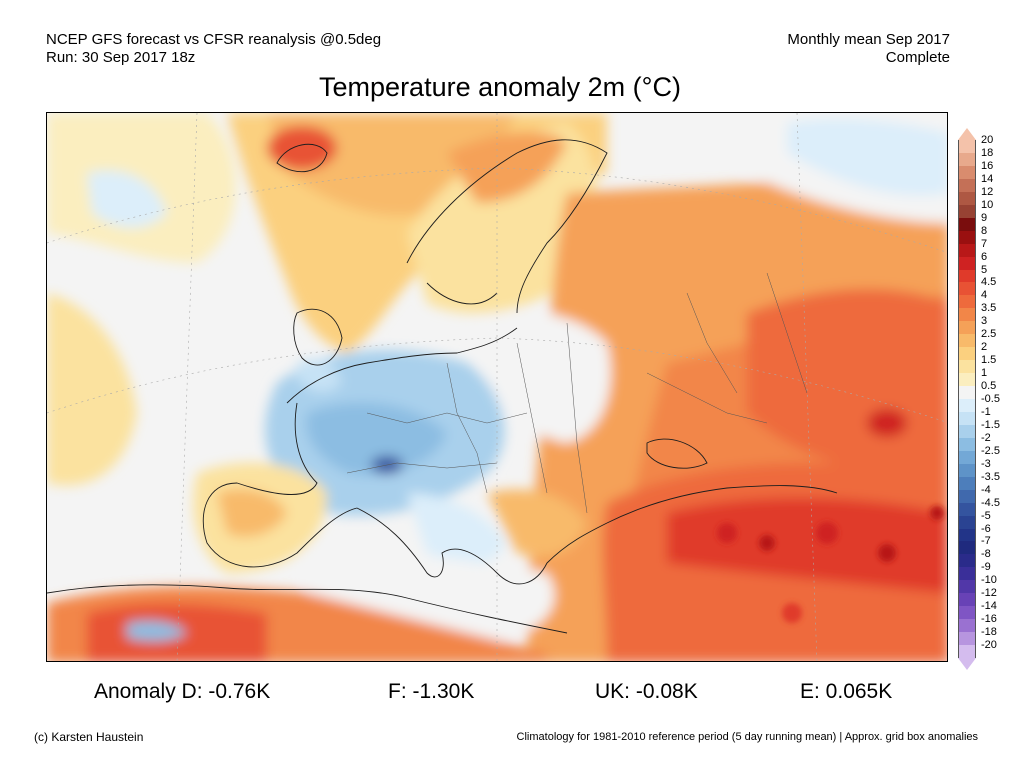 Image resolution: width=1024 pixels, height=768 pixels. I want to click on legend-label: -3.5, so click(990, 476).